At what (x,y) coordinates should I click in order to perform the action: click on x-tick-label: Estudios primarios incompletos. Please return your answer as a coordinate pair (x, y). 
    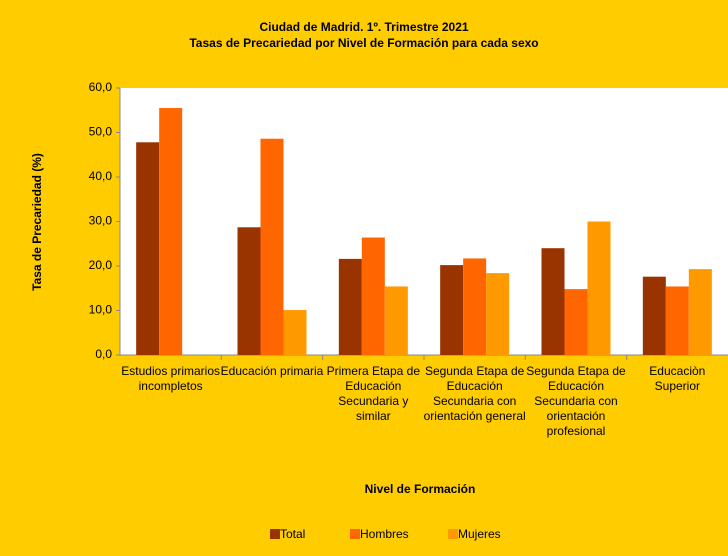
    Looking at the image, I should click on (170, 378).